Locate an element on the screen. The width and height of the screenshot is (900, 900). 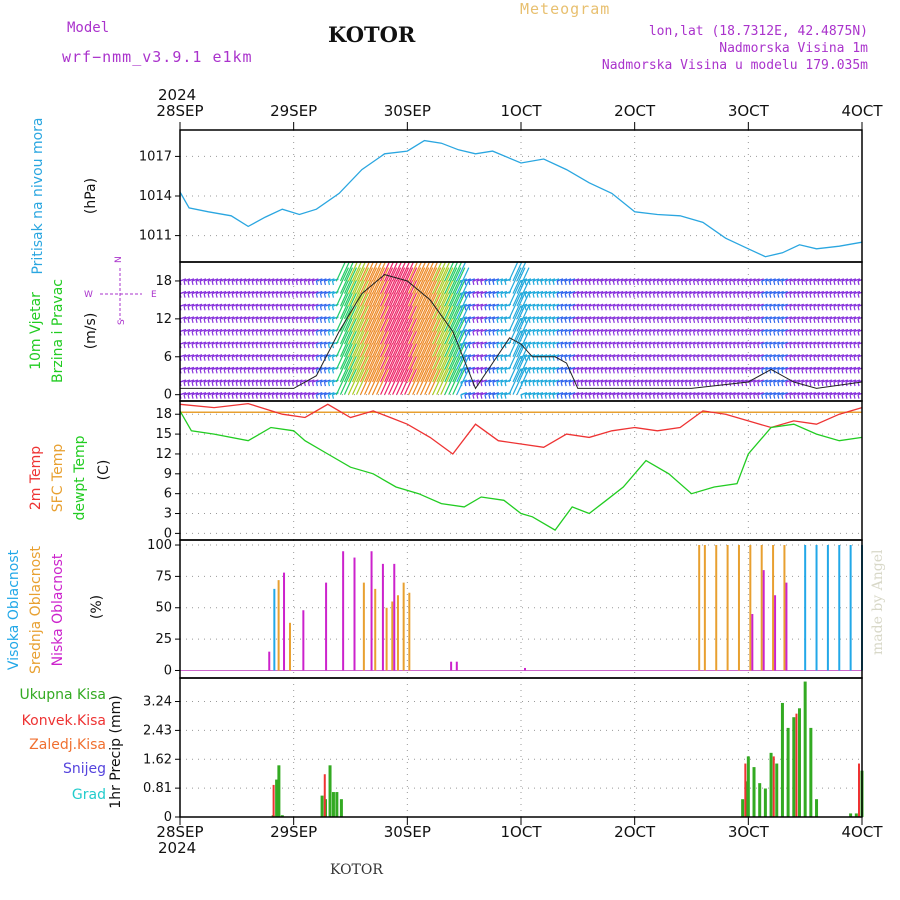
y-tick-label: 2.43 is located at coordinates (157, 730).